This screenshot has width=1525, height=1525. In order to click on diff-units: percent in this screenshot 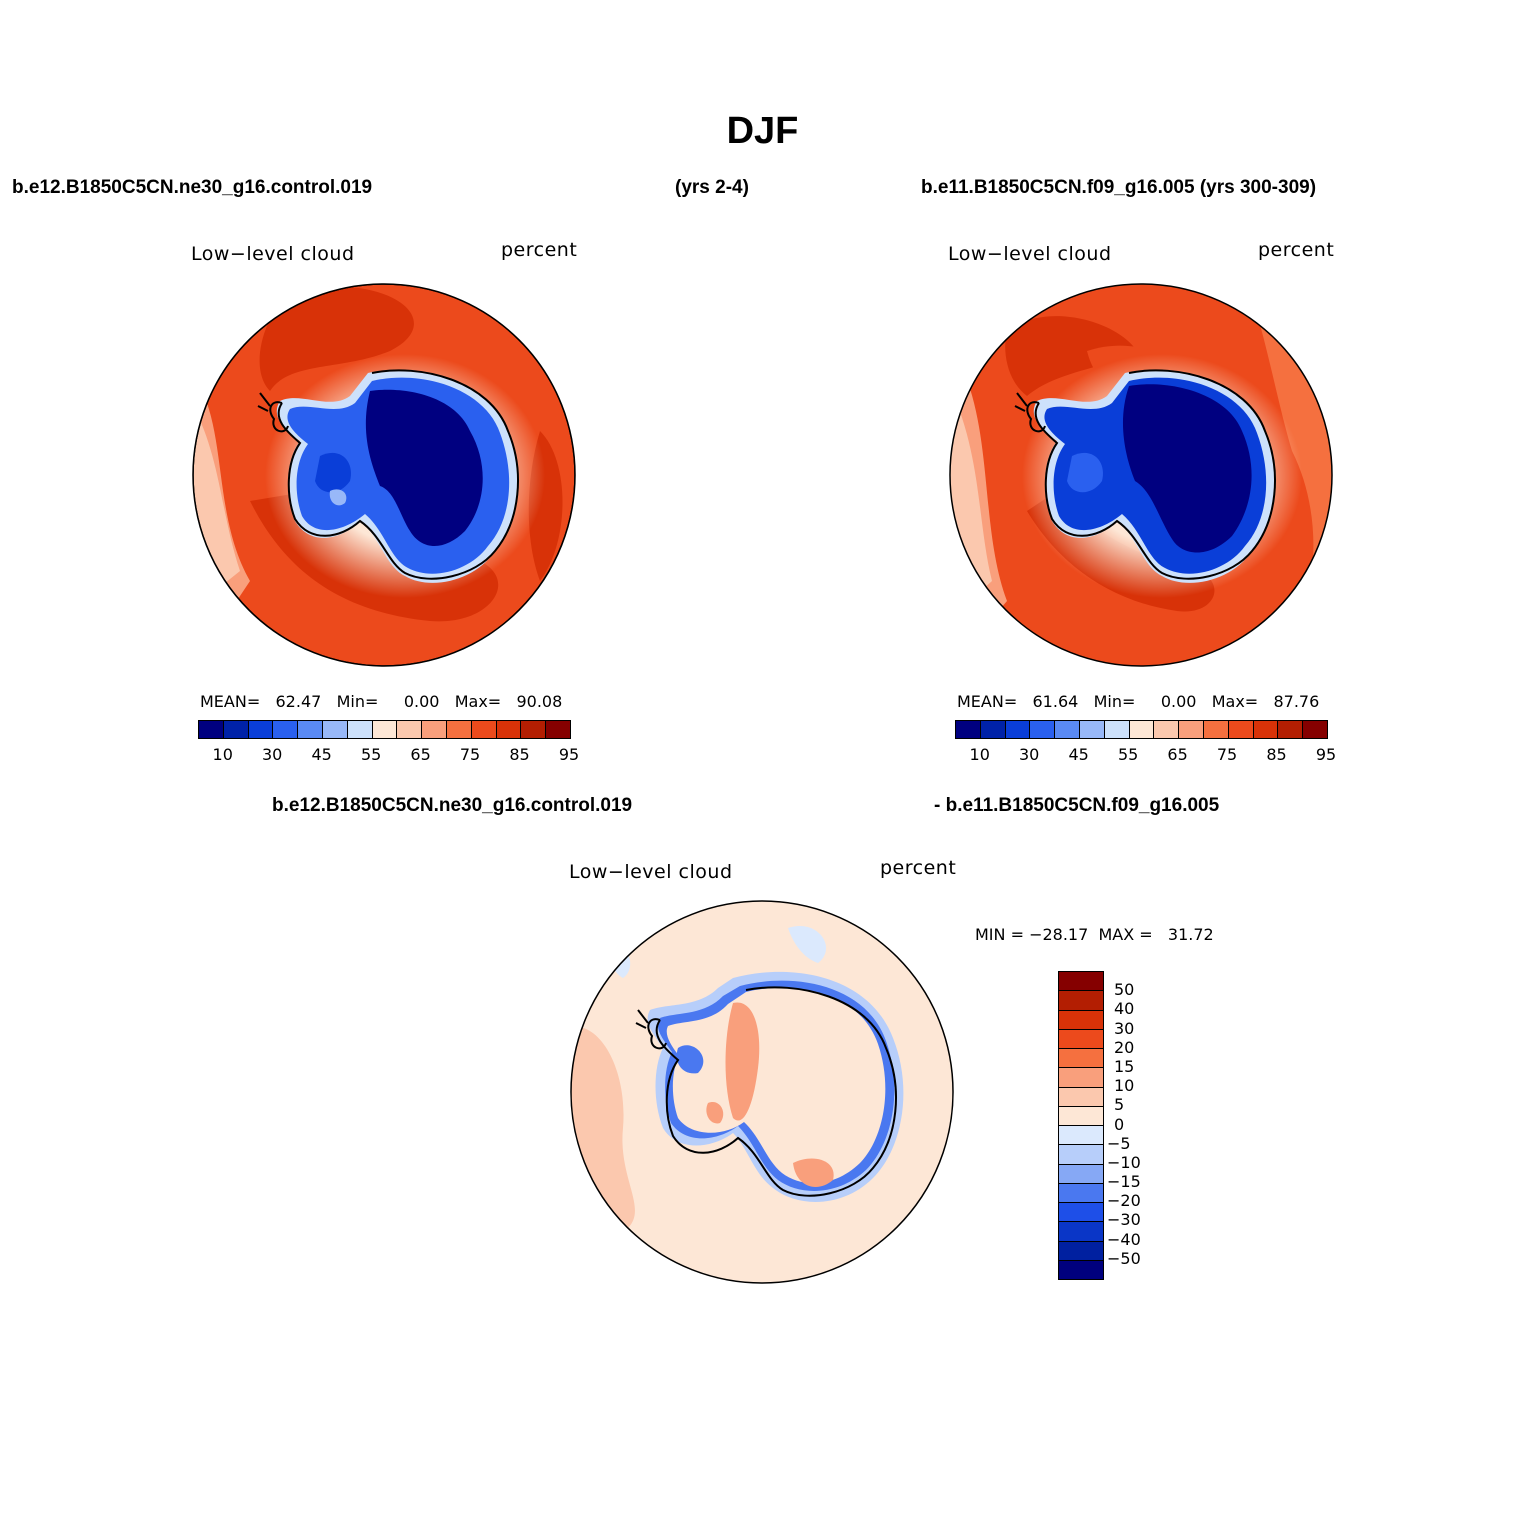, I will do `click(918, 868)`.